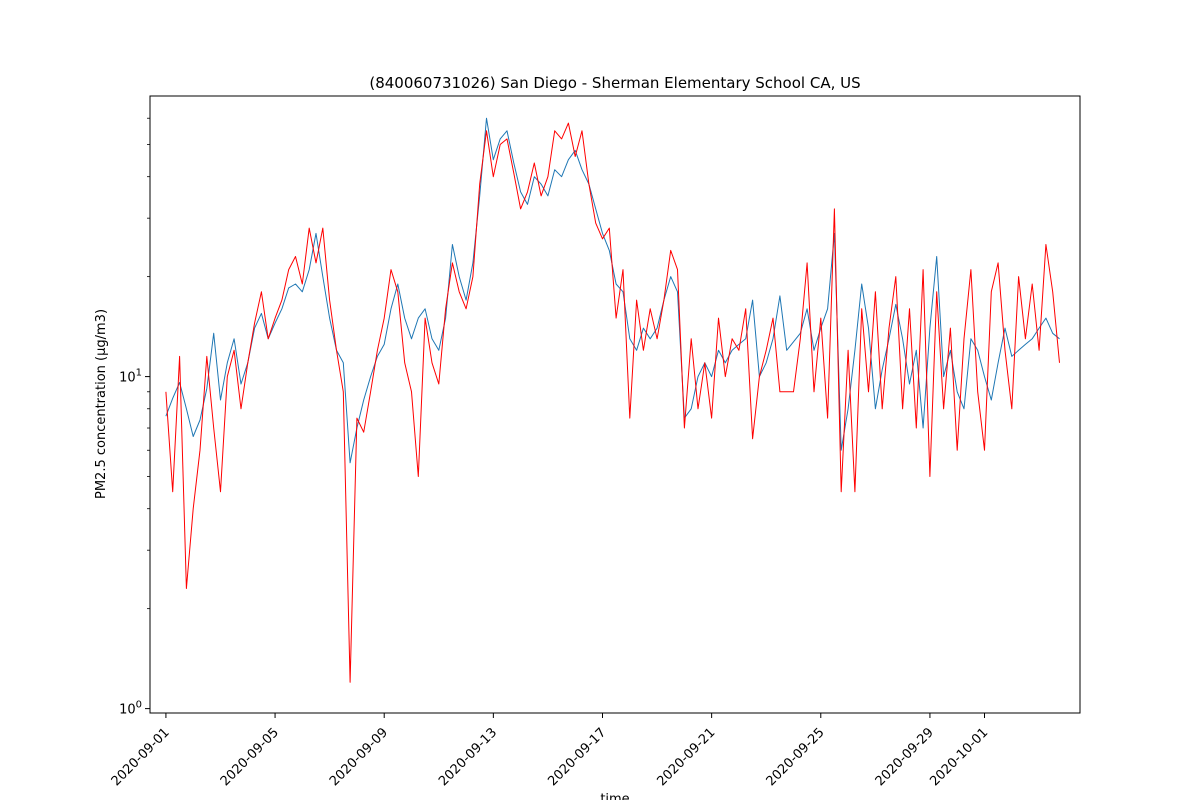 Image resolution: width=1200 pixels, height=800 pixels. I want to click on y-tick-label: 10¹, so click(130, 377).